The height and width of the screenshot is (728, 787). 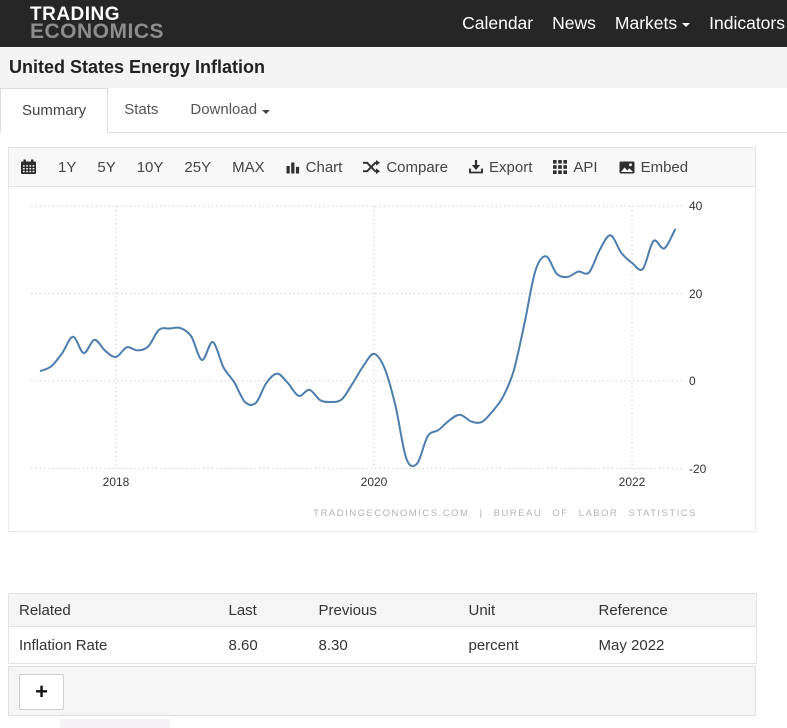 I want to click on chart-type-button: Chart, so click(x=314, y=167).